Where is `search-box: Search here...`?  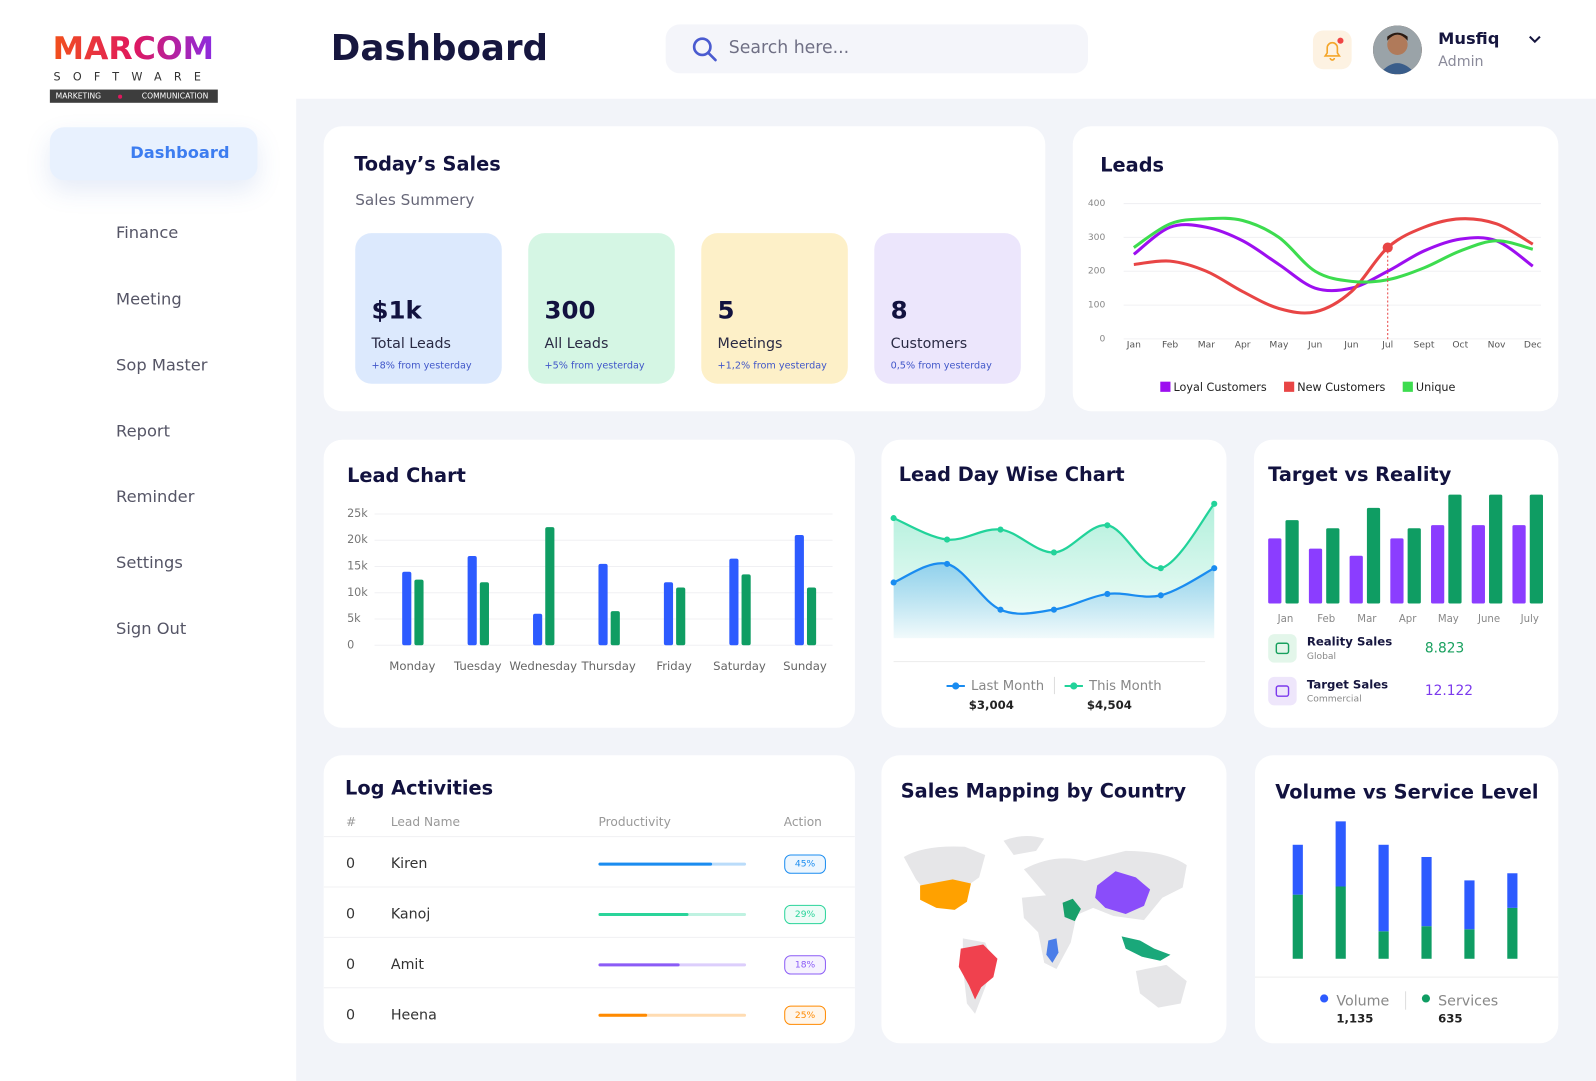
search-box: Search here... is located at coordinates (877, 49).